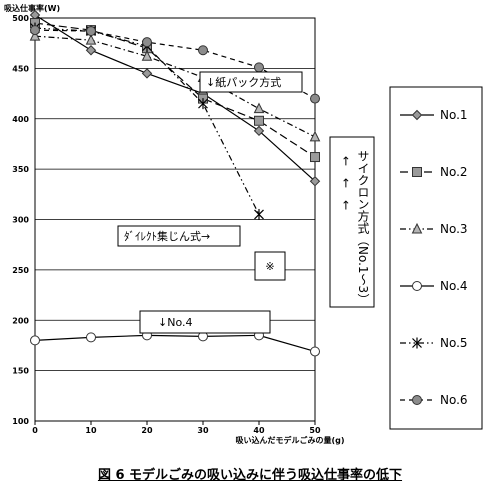 Image resolution: width=500 pixels, height=494 pixels. Describe the element at coordinates (20, 220) in the screenshot. I see `y-tick-label: 300` at that location.